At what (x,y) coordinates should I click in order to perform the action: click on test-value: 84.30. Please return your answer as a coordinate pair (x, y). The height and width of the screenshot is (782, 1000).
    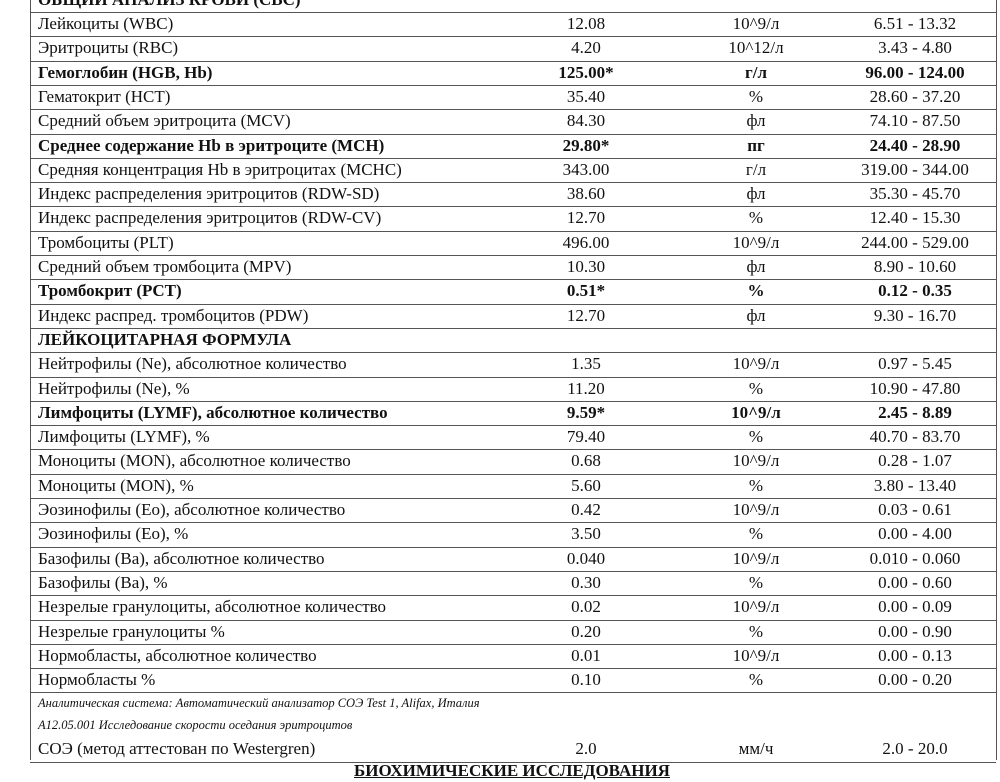
    Looking at the image, I should click on (586, 121).